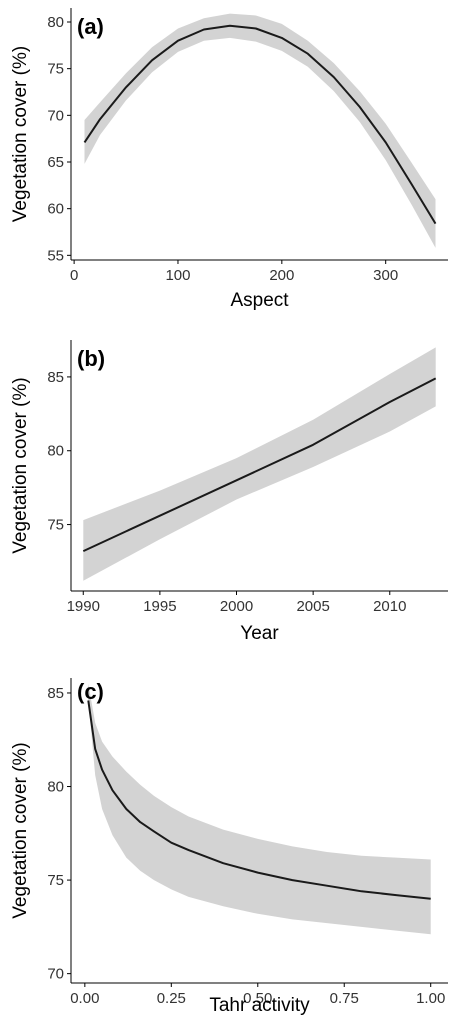  What do you see at coordinates (74, 275) in the screenshot?
I see `x-tick-label: 0` at bounding box center [74, 275].